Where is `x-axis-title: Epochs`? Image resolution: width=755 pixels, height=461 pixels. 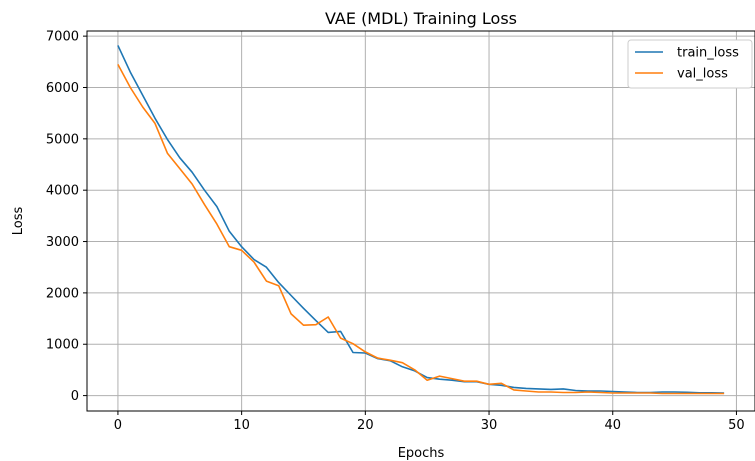
x-axis-title: Epochs is located at coordinates (421, 453).